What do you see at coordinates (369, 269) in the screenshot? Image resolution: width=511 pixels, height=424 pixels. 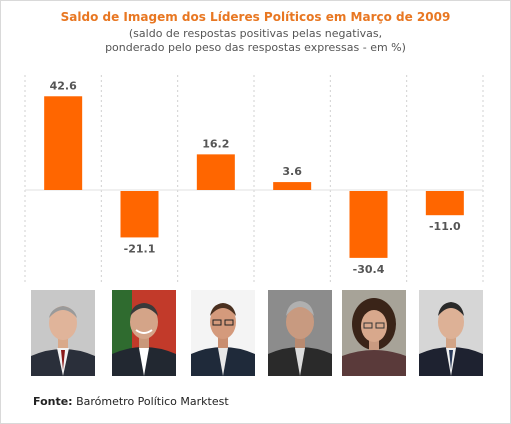 I see `value-label-5: -30.4` at bounding box center [369, 269].